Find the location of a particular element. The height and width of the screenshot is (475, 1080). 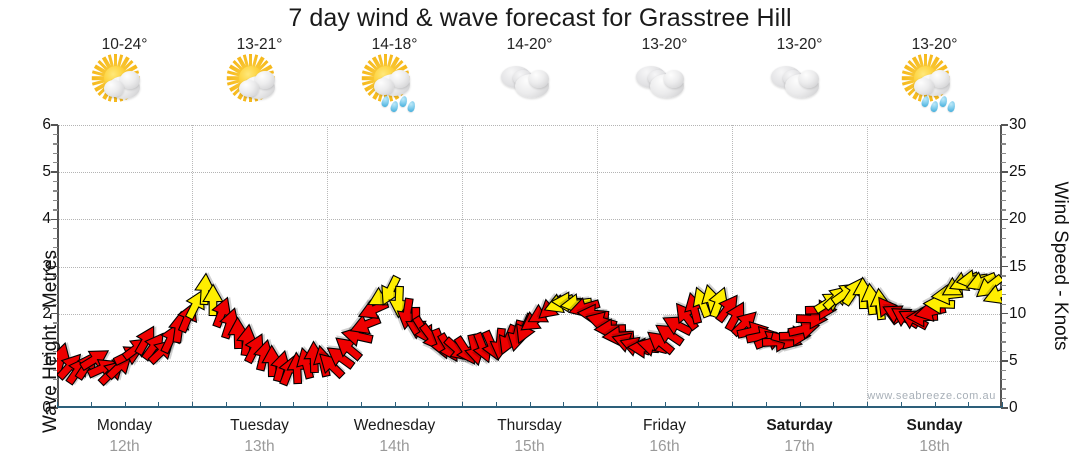

day-header-thursday: 14-20° is located at coordinates (529, 80).